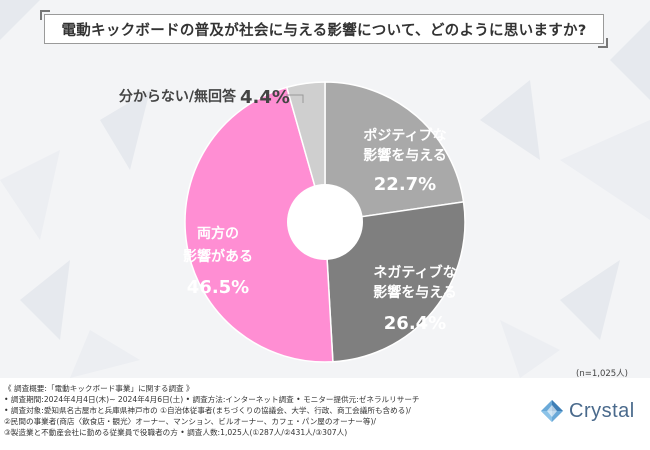 This screenshot has width=650, height=450. I want to click on slice-value-positive: 22.7%, so click(405, 184).